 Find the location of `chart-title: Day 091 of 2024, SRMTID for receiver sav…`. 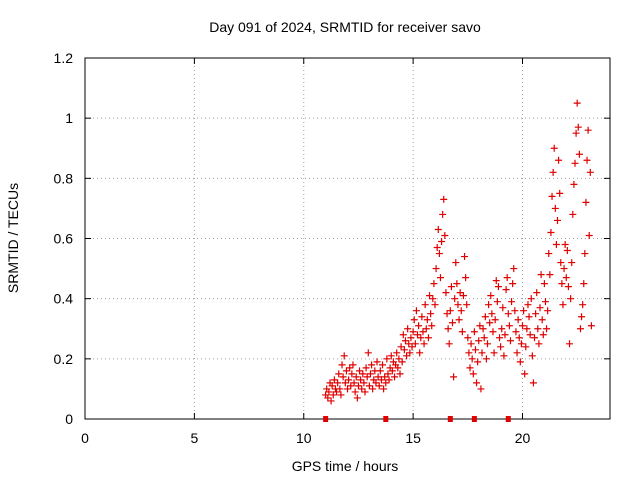

chart-title: Day 091 of 2024, SRMTID for receiver sav… is located at coordinates (345, 27).